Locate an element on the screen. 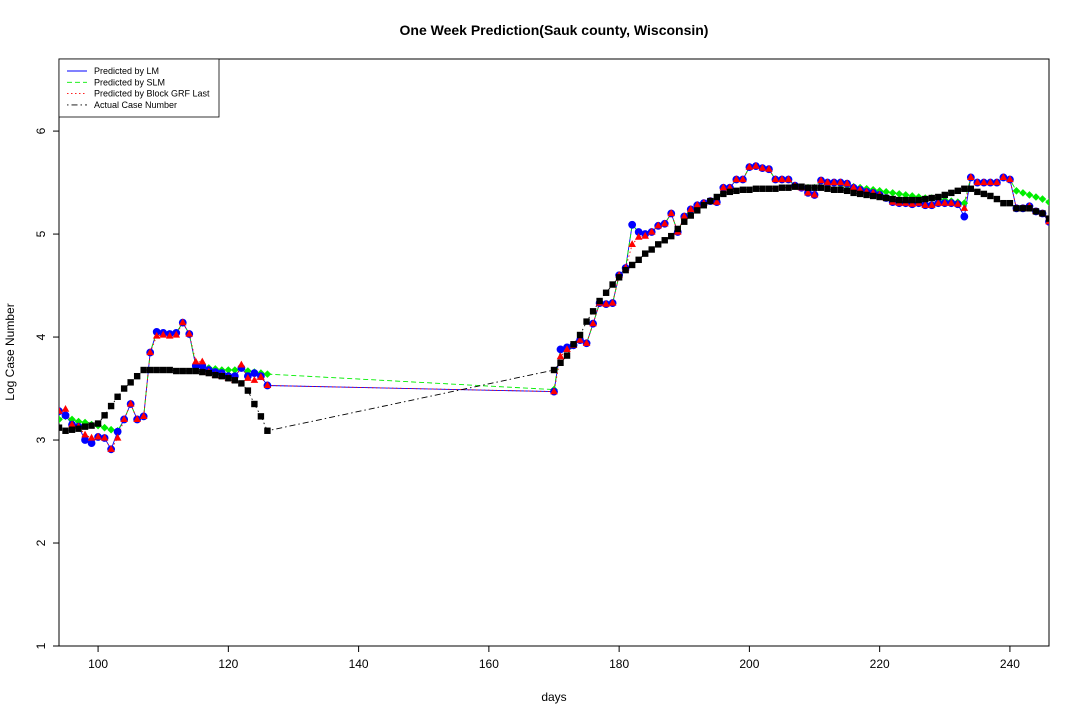 The image size is (1080, 720). y-axis-label: Log Case Number is located at coordinates (10, 351).